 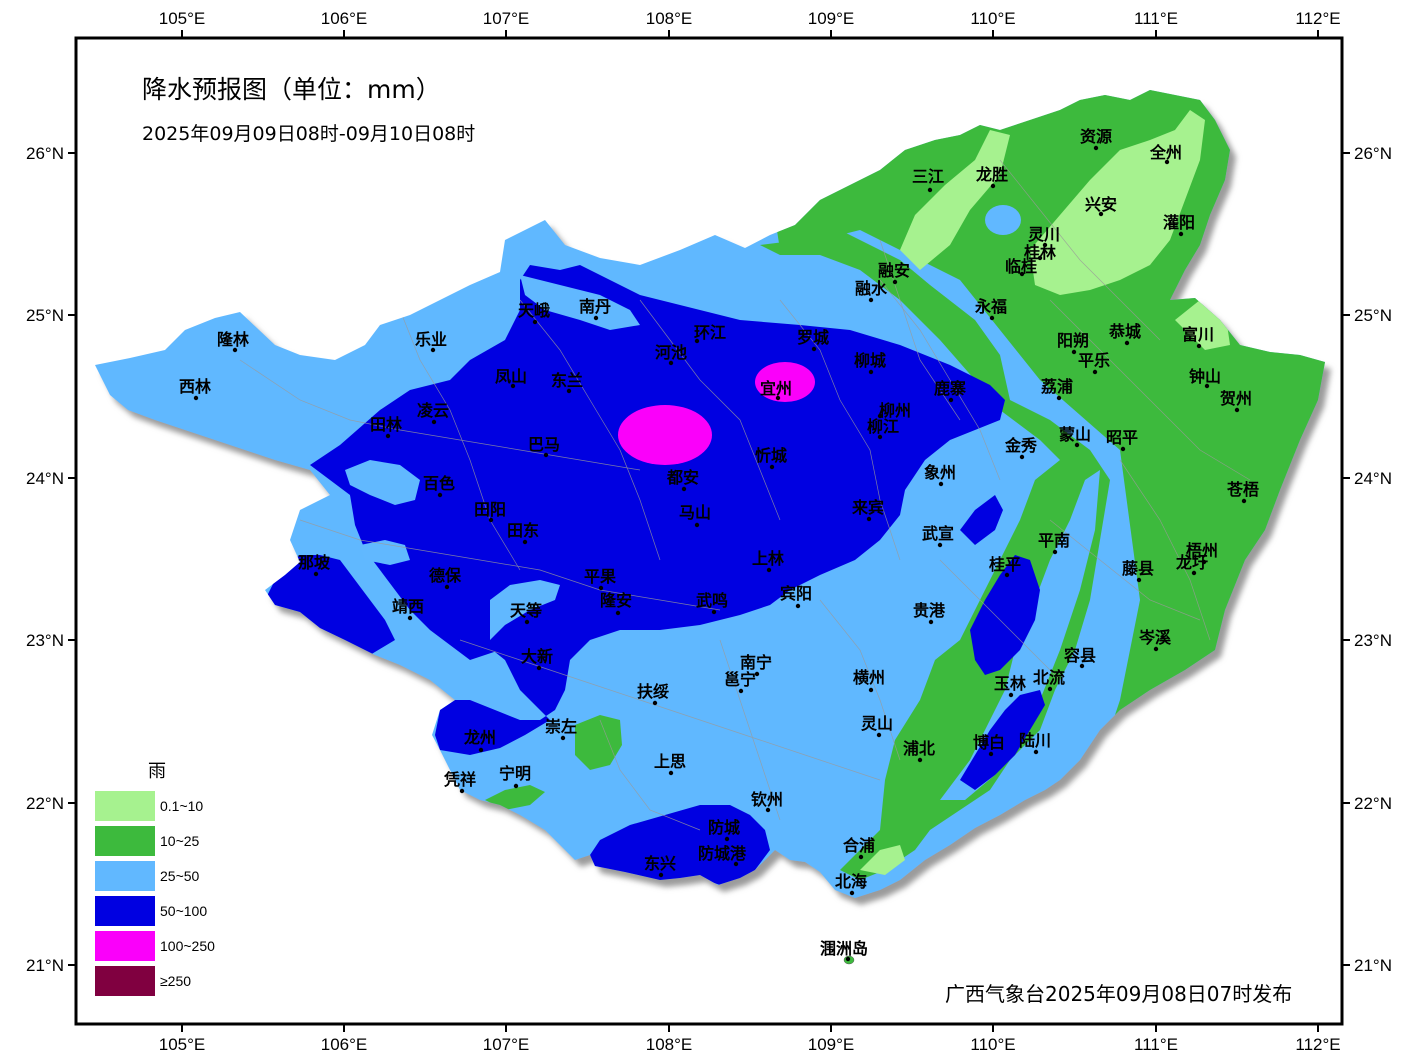 What do you see at coordinates (869, 680) in the screenshot?
I see `city-marker: 横州` at bounding box center [869, 680].